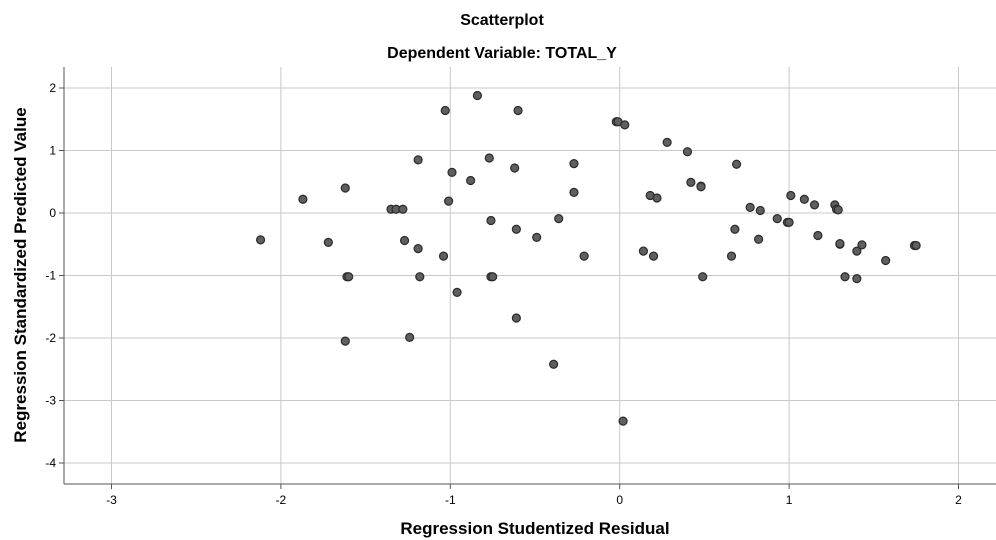  Describe the element at coordinates (50, 401) in the screenshot. I see `y-tick-label: -3` at that location.